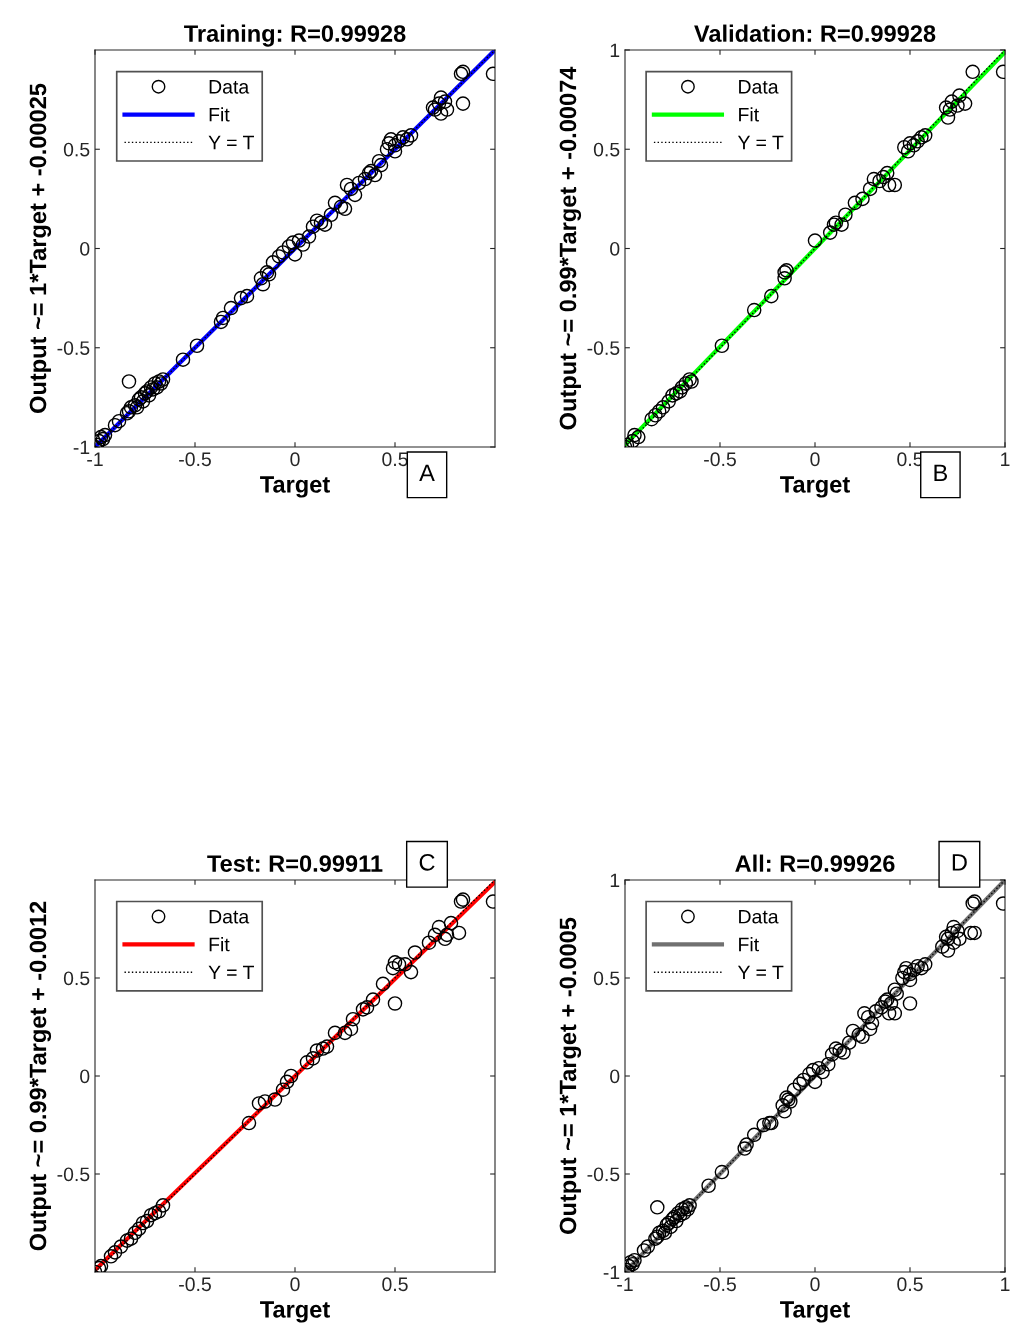 The width and height of the screenshot is (1033, 1343). I want to click on text: B, so click(941, 472).